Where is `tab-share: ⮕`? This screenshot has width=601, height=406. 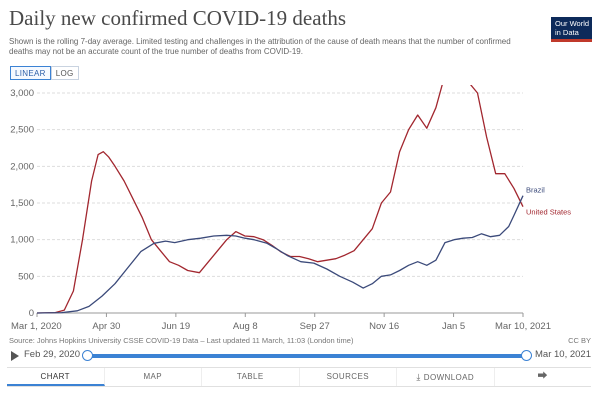 tab-share: ⮕ is located at coordinates (543, 377).